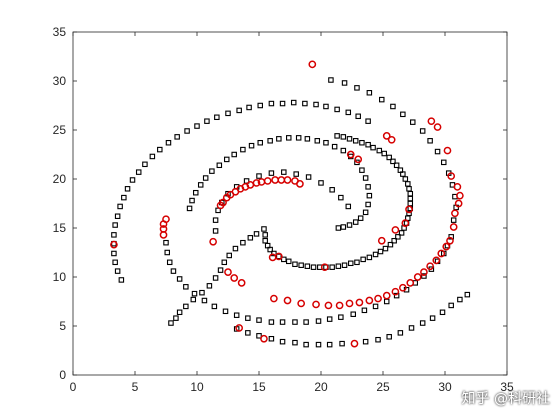 The image size is (560, 420). What do you see at coordinates (321, 387) in the screenshot?
I see `x-tick-label: 20` at bounding box center [321, 387].